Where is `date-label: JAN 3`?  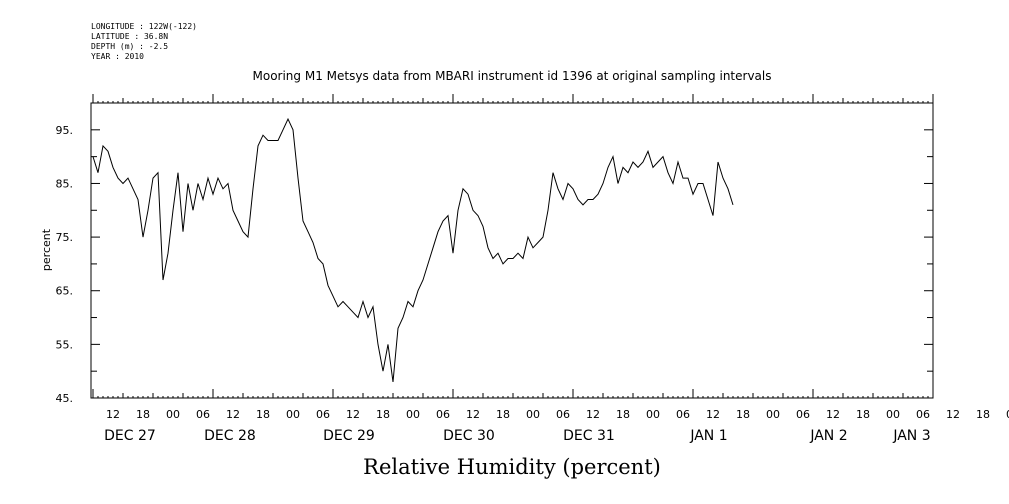 date-label: JAN 3 is located at coordinates (911, 436).